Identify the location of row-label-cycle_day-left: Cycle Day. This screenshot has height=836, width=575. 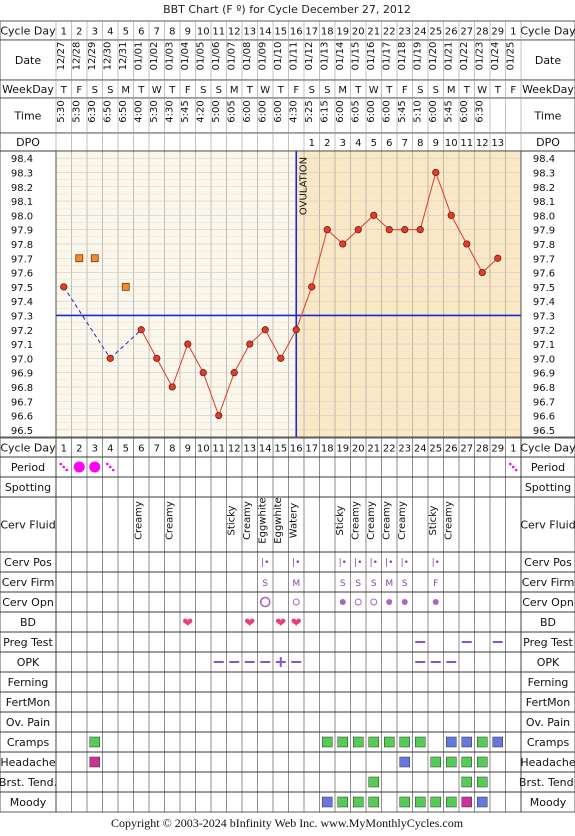
(28, 448).